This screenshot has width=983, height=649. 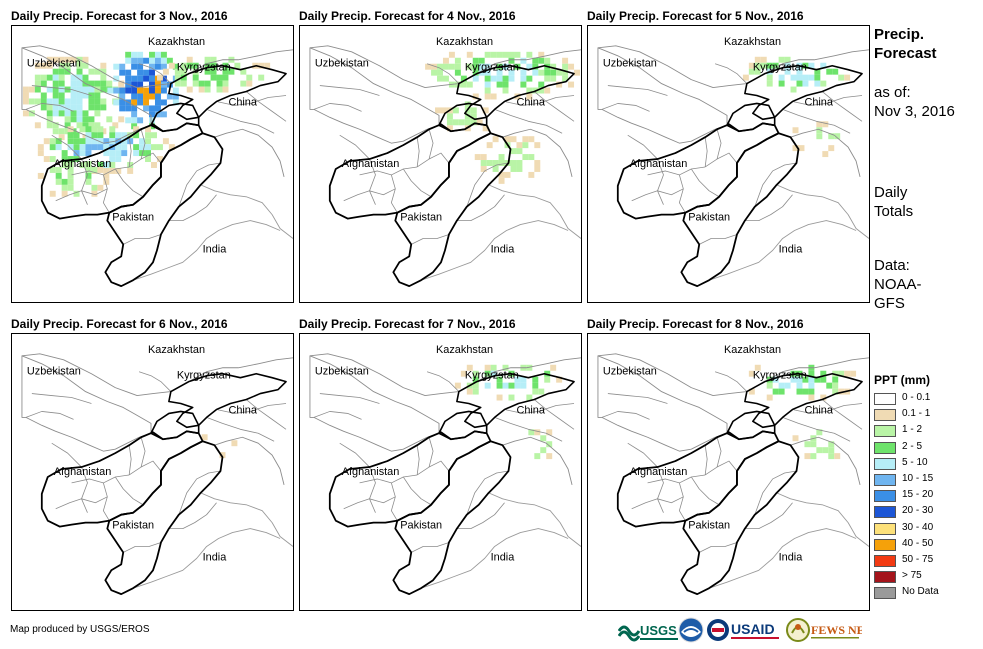 I want to click on legend-label: 15 - 20, so click(x=918, y=495).